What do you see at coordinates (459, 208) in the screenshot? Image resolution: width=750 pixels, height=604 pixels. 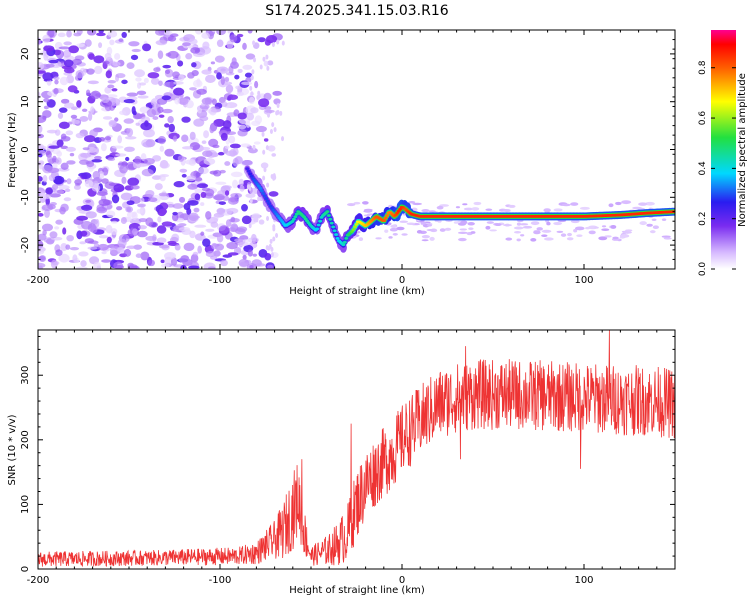 I see `spectrogram-signal-track` at bounding box center [459, 208].